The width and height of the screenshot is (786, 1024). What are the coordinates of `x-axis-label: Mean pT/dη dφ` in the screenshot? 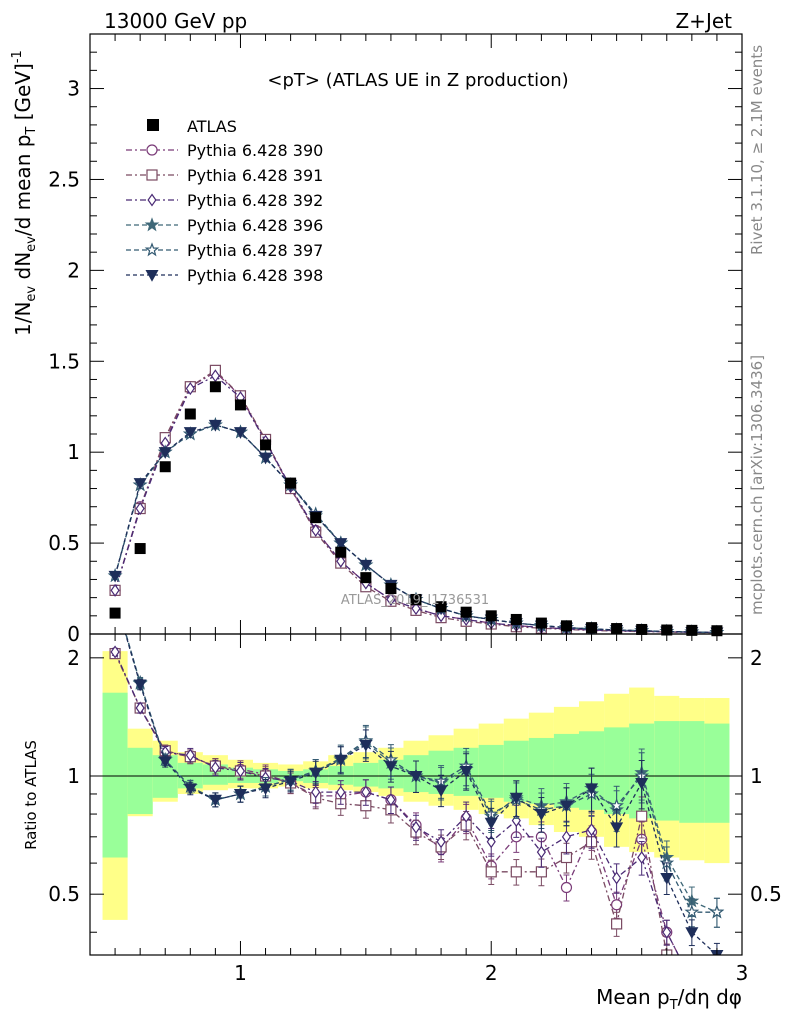 It's located at (669, 999).